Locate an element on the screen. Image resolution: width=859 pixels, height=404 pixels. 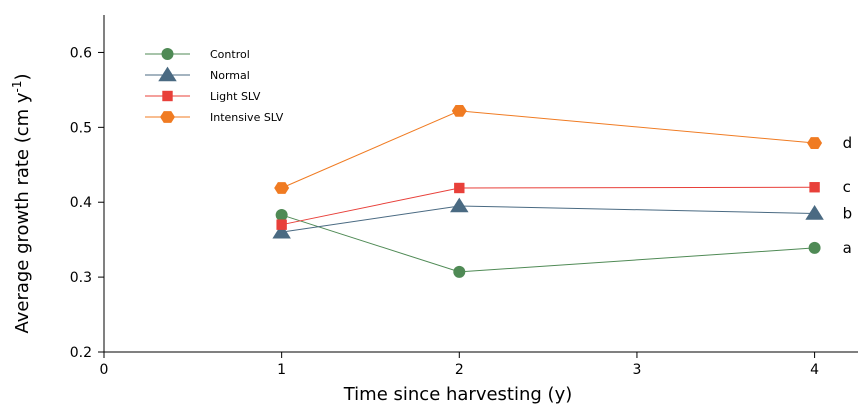
series-end-label: c is located at coordinates (847, 187).